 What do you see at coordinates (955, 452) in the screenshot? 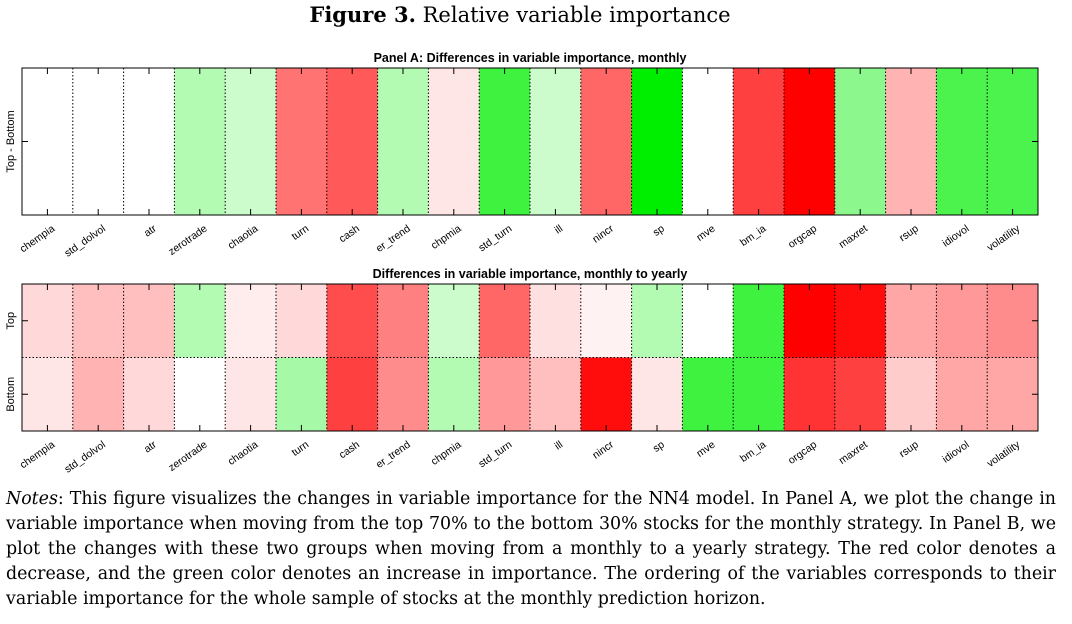
I see `x-tick-label: idiovol` at bounding box center [955, 452].